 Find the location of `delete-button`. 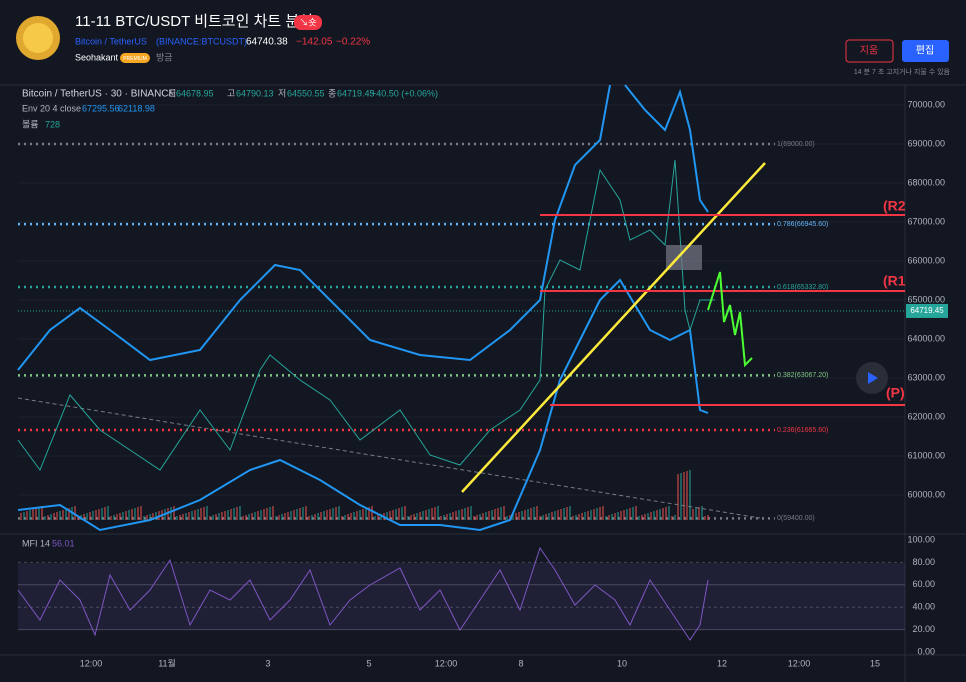

delete-button is located at coordinates (869, 51).